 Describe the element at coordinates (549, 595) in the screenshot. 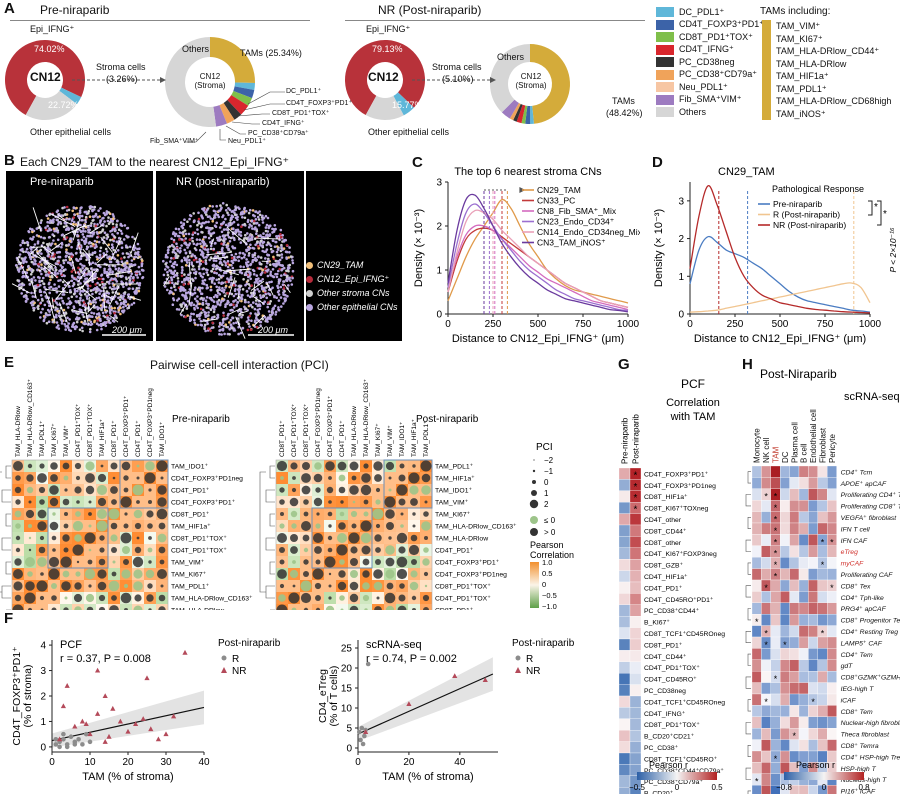

I see `e-corr-tick-3: −0.5` at that location.